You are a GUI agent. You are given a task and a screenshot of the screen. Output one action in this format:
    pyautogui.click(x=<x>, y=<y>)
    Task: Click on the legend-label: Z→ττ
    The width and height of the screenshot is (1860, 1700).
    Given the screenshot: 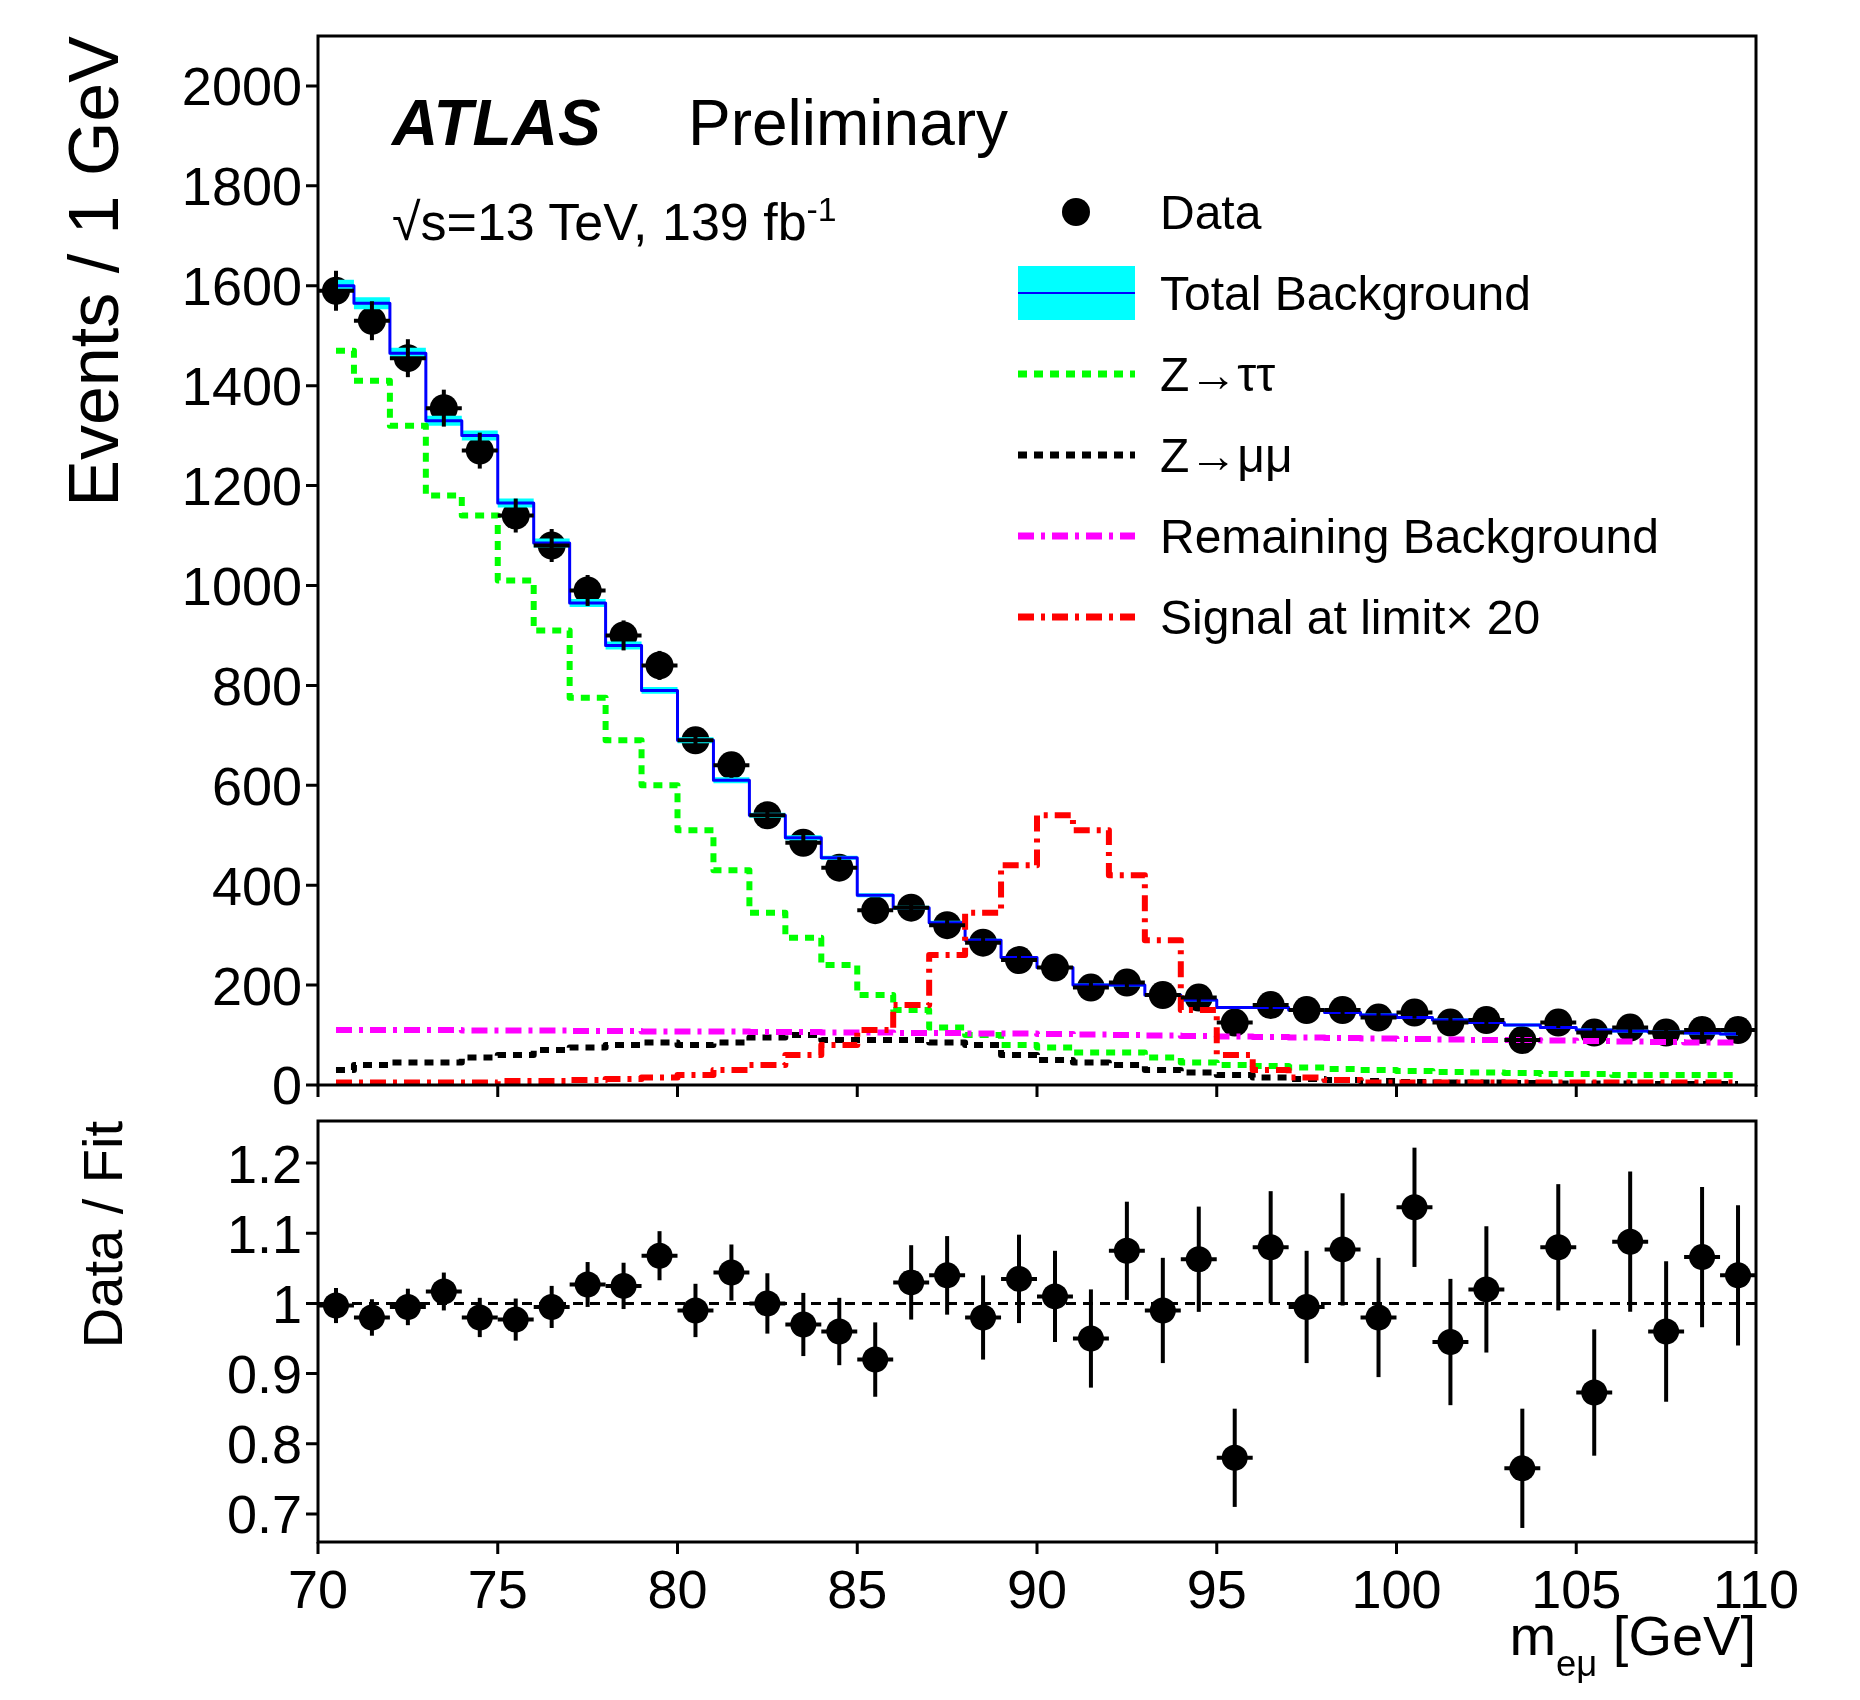 What is the action you would take?
    pyautogui.click(x=1218, y=375)
    